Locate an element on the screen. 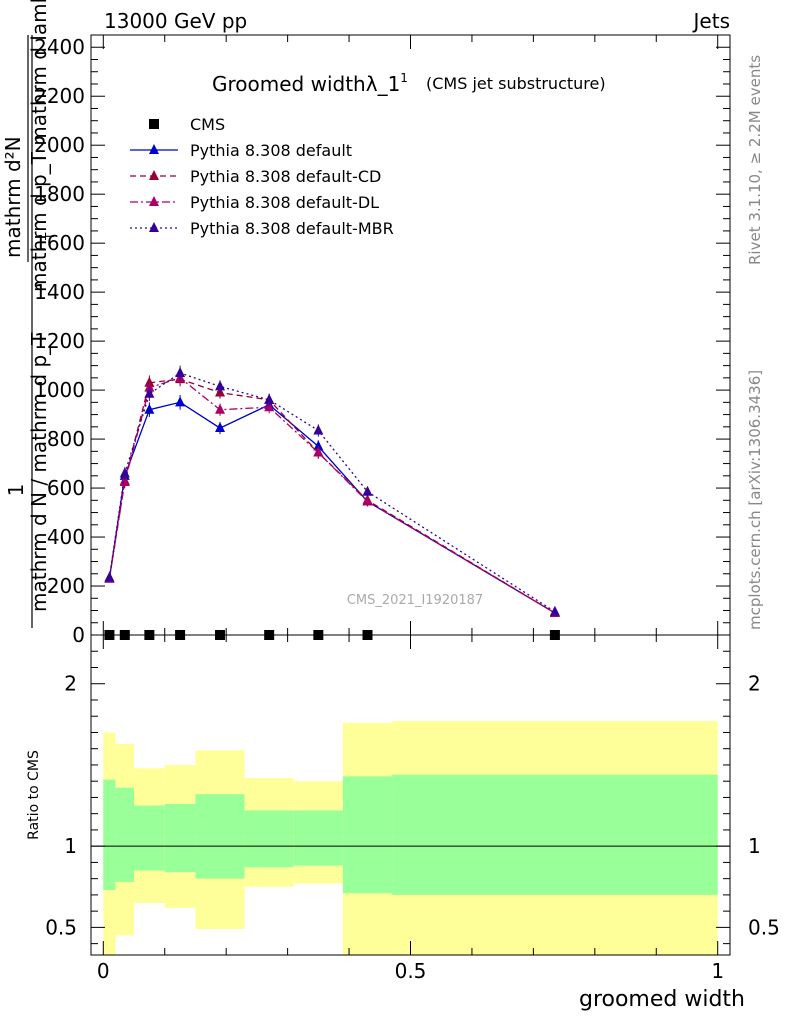  y-tick-label: 200 is located at coordinates (66, 586).